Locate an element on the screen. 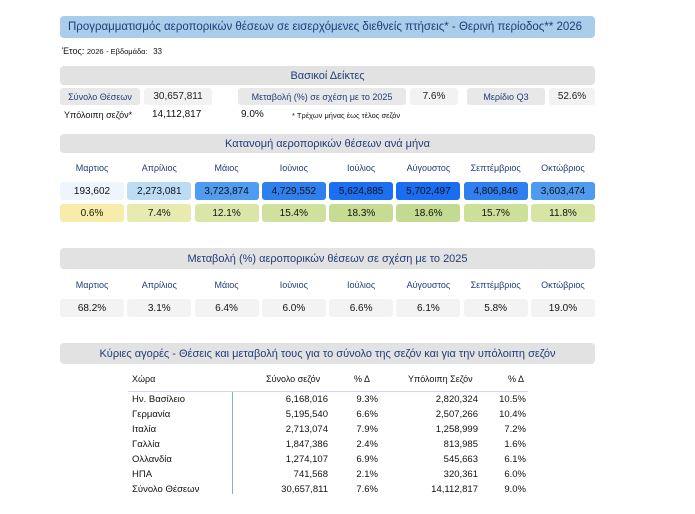 The height and width of the screenshot is (514, 695). kpi-header: Βασικοί Δείκτες is located at coordinates (327, 75).